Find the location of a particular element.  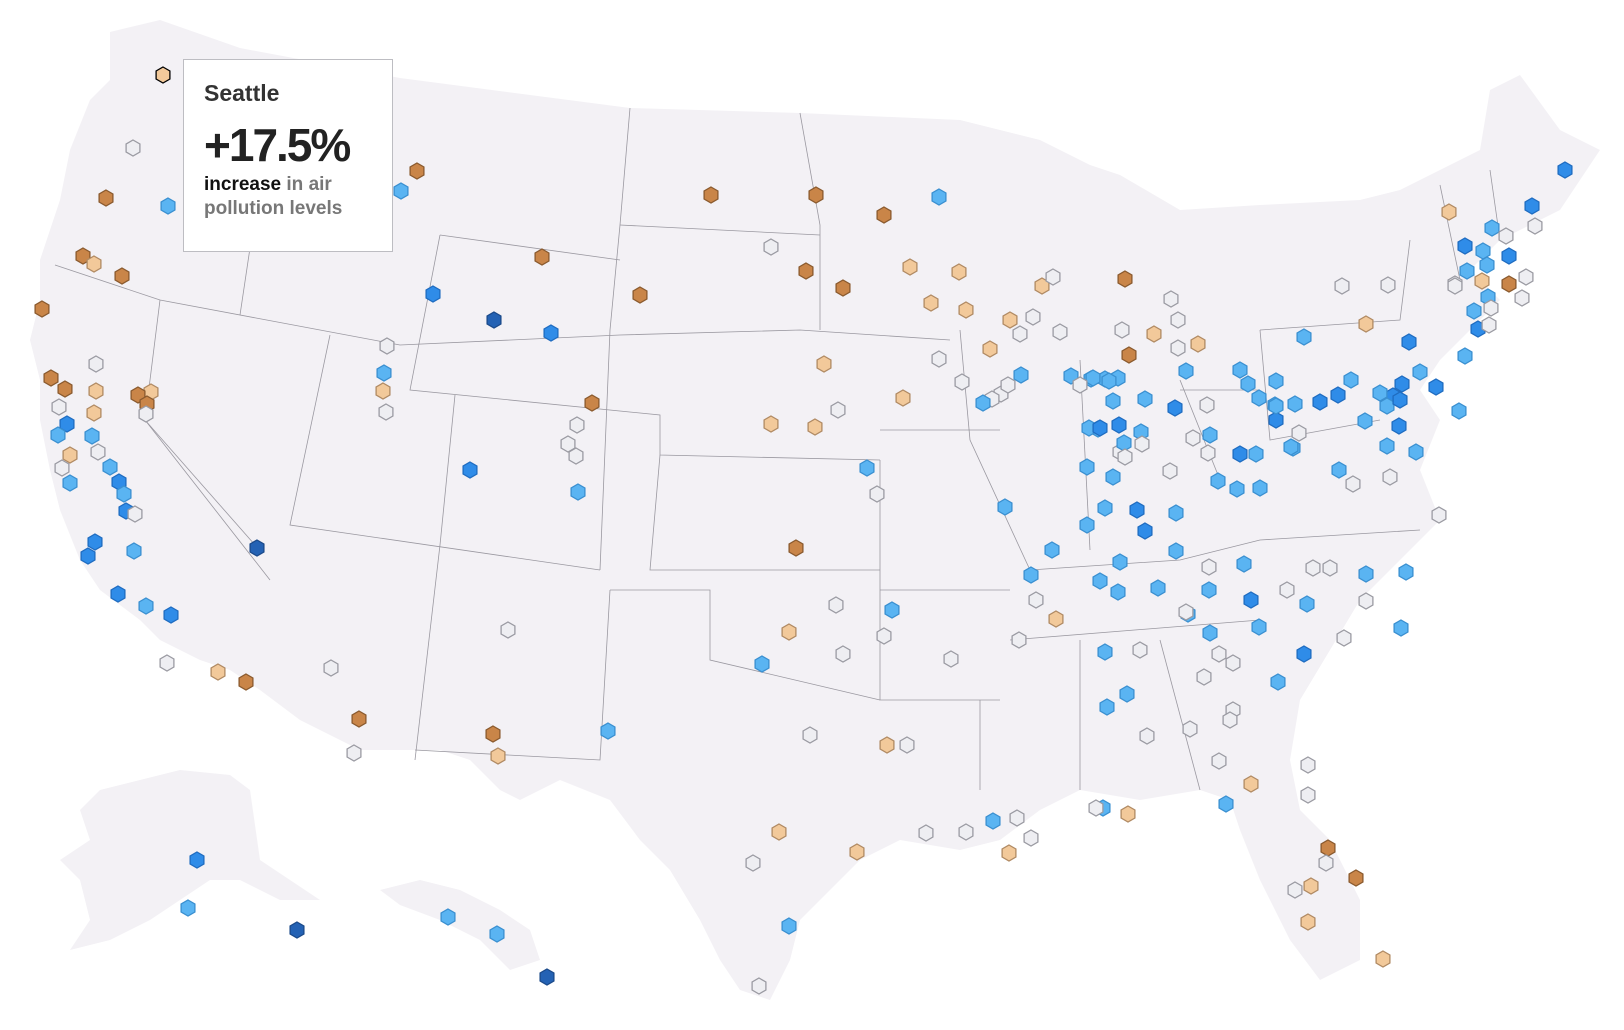

city-marker-selected is located at coordinates (163, 75).